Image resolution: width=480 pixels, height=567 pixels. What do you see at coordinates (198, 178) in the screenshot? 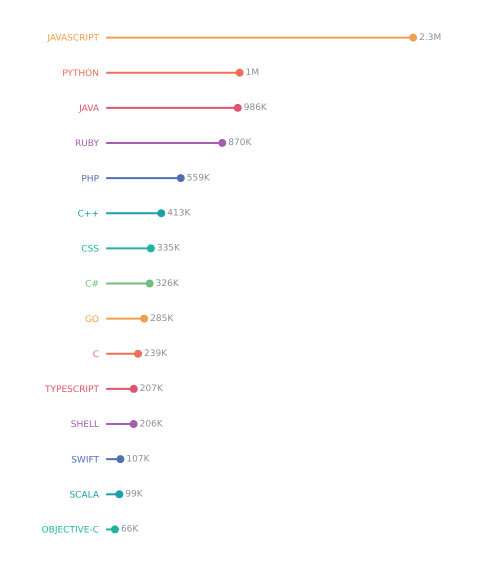
I see `data-label: 559K` at bounding box center [198, 178].